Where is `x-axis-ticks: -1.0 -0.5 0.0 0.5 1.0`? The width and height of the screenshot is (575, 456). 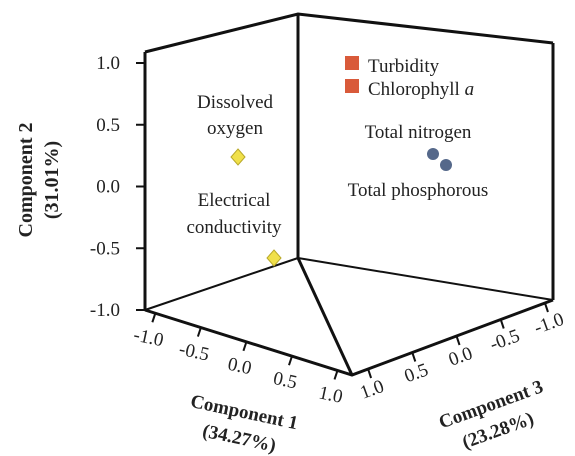 x-axis-ticks: -1.0 -0.5 0.0 0.5 1.0 is located at coordinates (238, 360).